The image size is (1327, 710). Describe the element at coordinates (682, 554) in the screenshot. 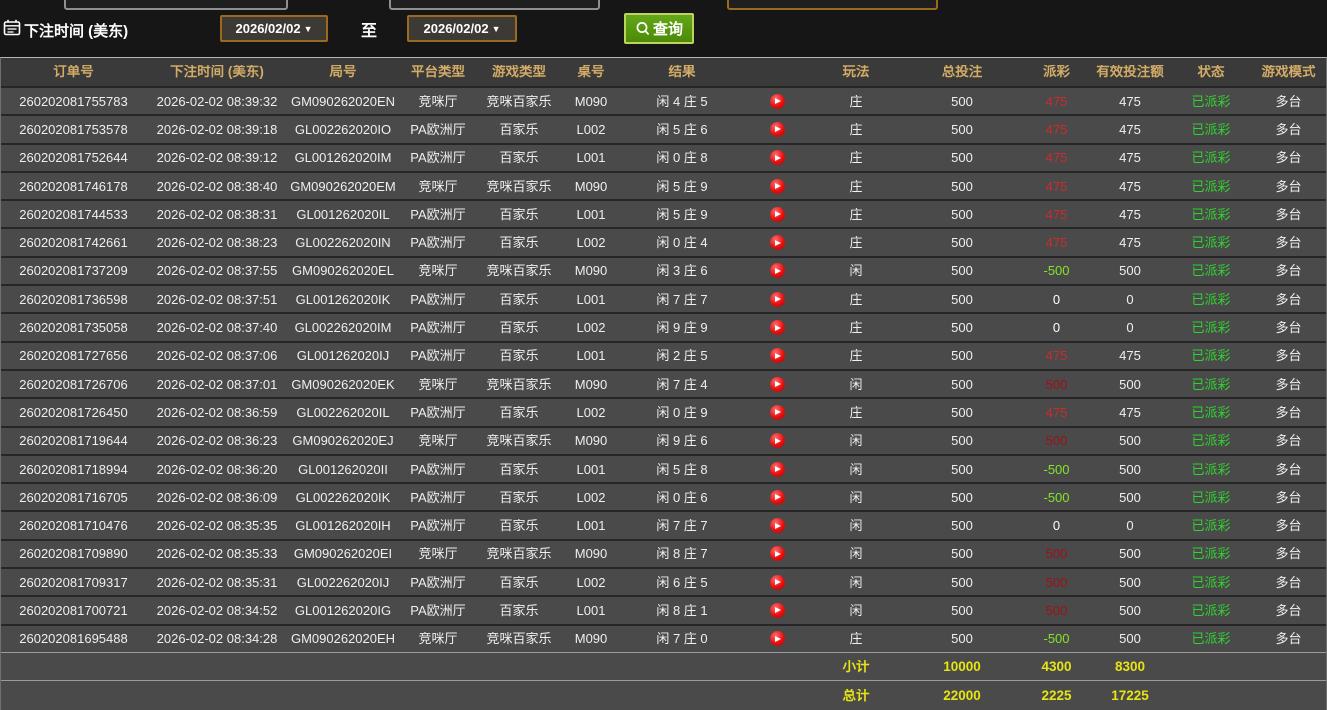

I see `cell-result: 闲 8 庄 7` at that location.